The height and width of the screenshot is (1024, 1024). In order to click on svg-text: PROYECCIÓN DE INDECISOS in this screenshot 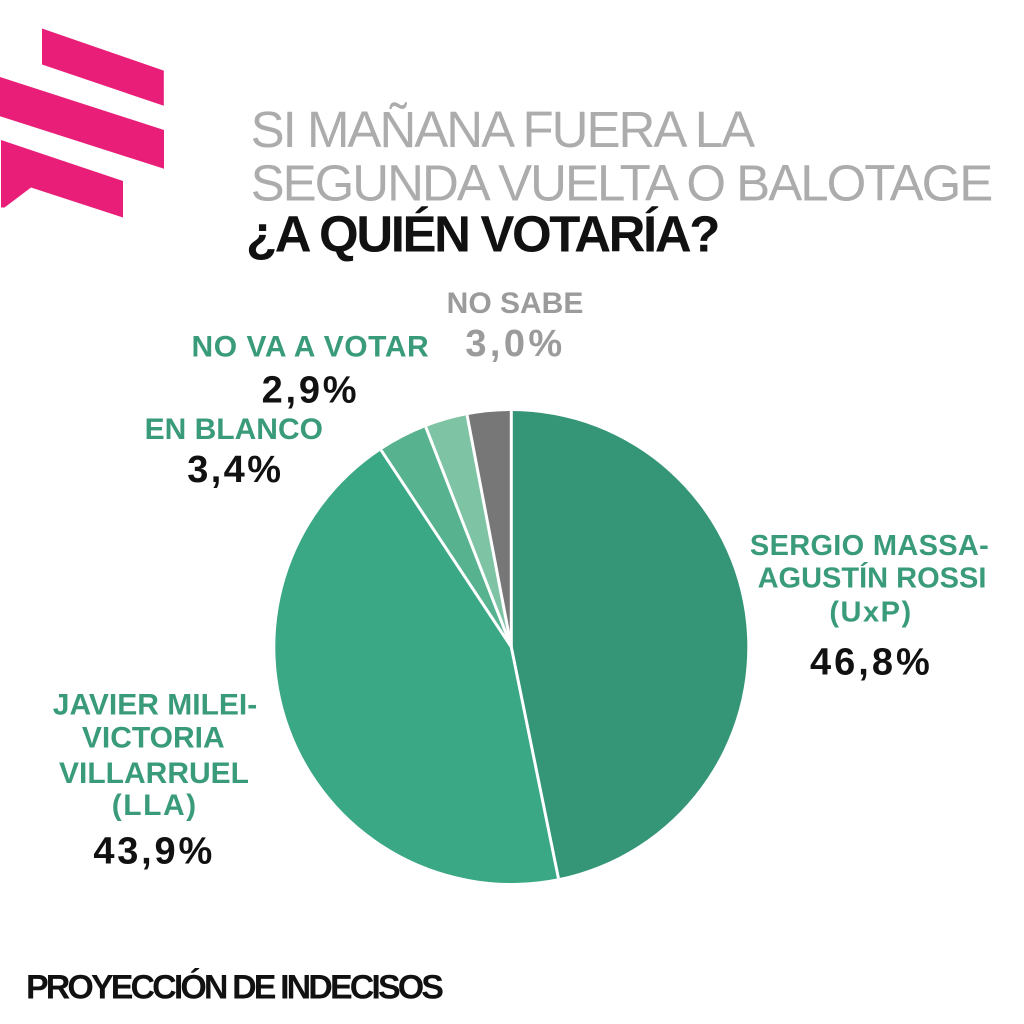, I will do `click(234, 988)`.